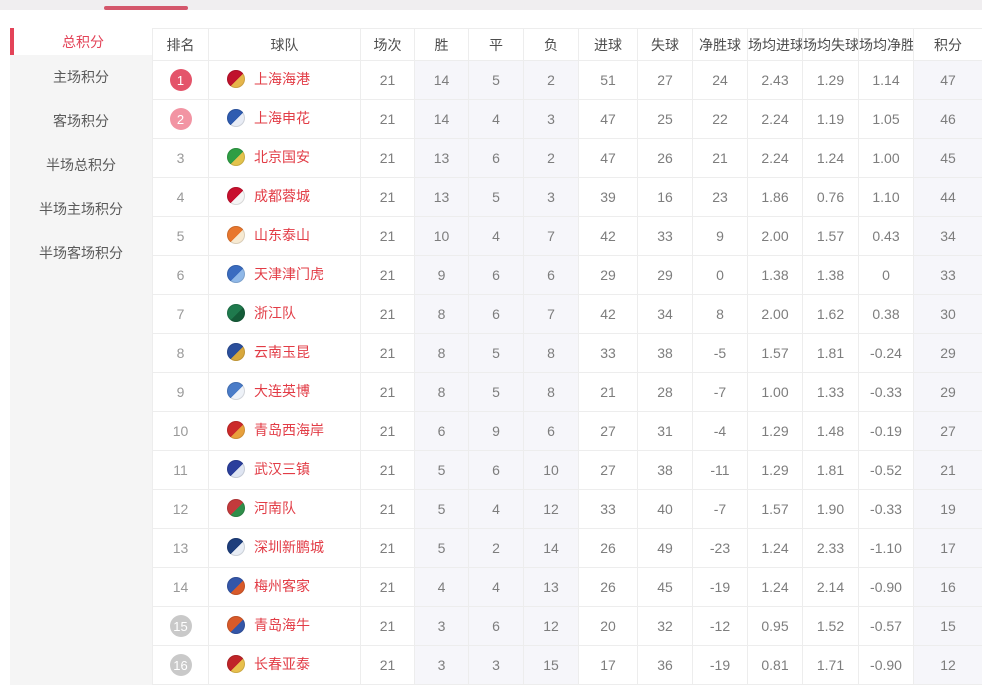  I want to click on sidebar-item-4: 半场主场积分, so click(81, 209).